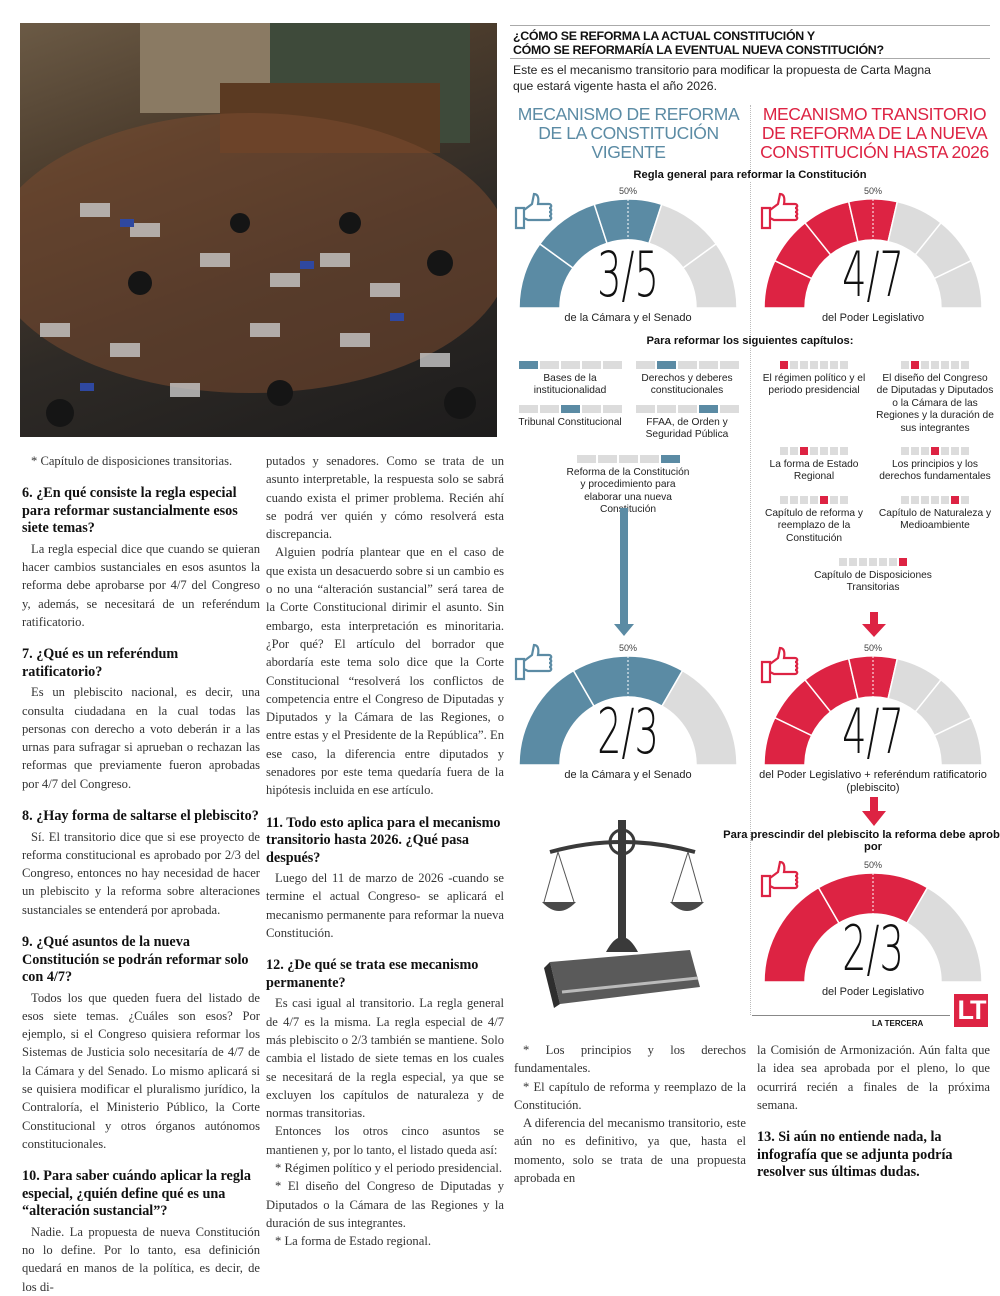 This screenshot has height=1296, width=1000. Describe the element at coordinates (750, 560) in the screenshot. I see `column-divider` at that location.